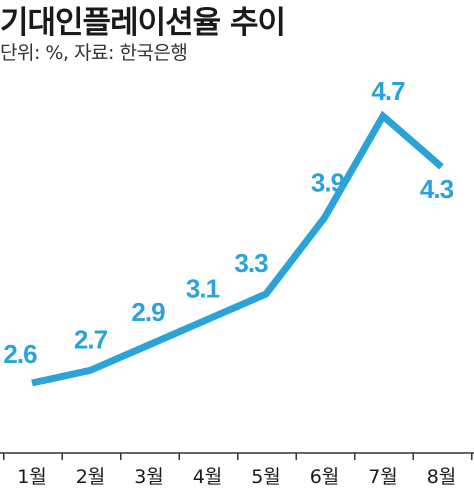  What do you see at coordinates (236, 477) in the screenshot?
I see `x-axis-tick-labels: 1월 2월 3월 4월 5월 6월 7월 8월` at bounding box center [236, 477].